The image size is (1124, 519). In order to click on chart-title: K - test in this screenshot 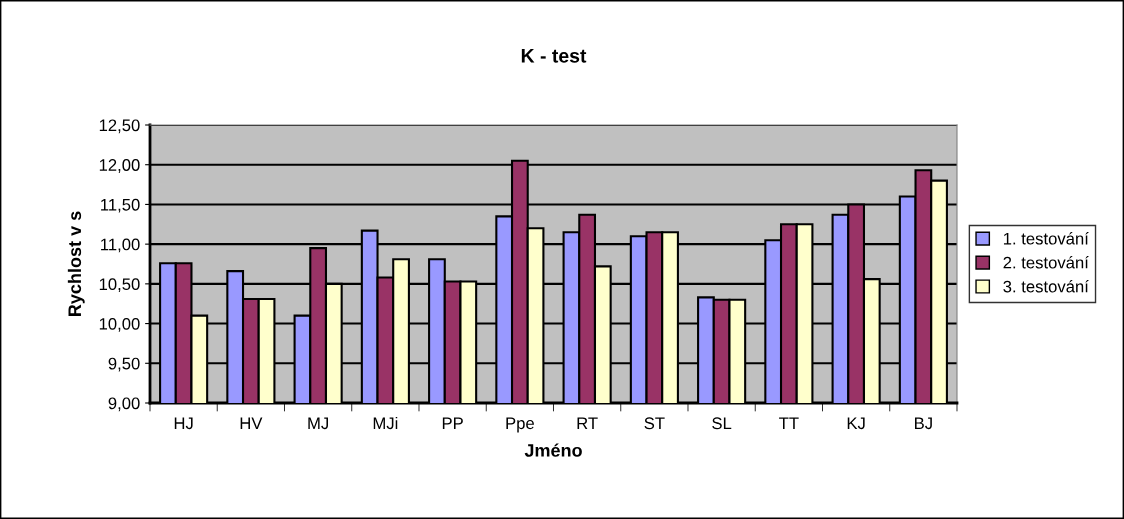, I will do `click(554, 56)`.